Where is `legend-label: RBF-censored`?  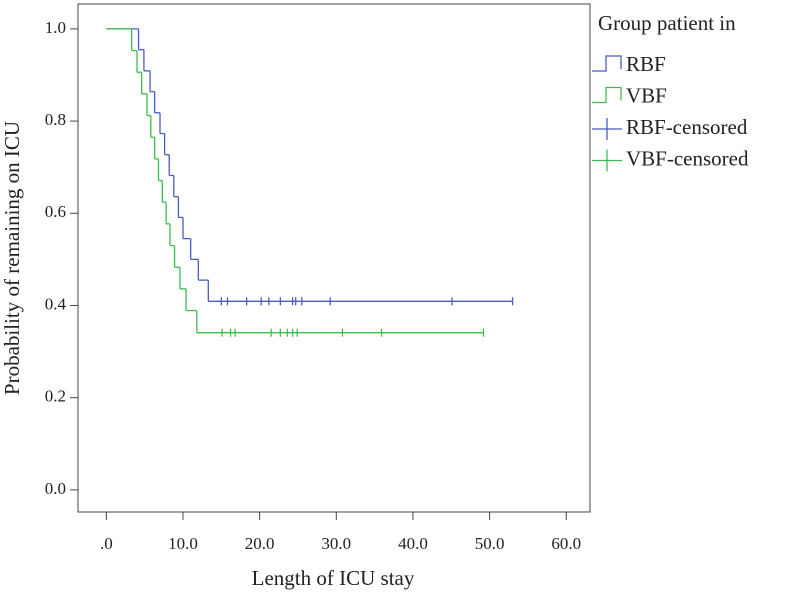
legend-label: RBF-censored is located at coordinates (687, 127).